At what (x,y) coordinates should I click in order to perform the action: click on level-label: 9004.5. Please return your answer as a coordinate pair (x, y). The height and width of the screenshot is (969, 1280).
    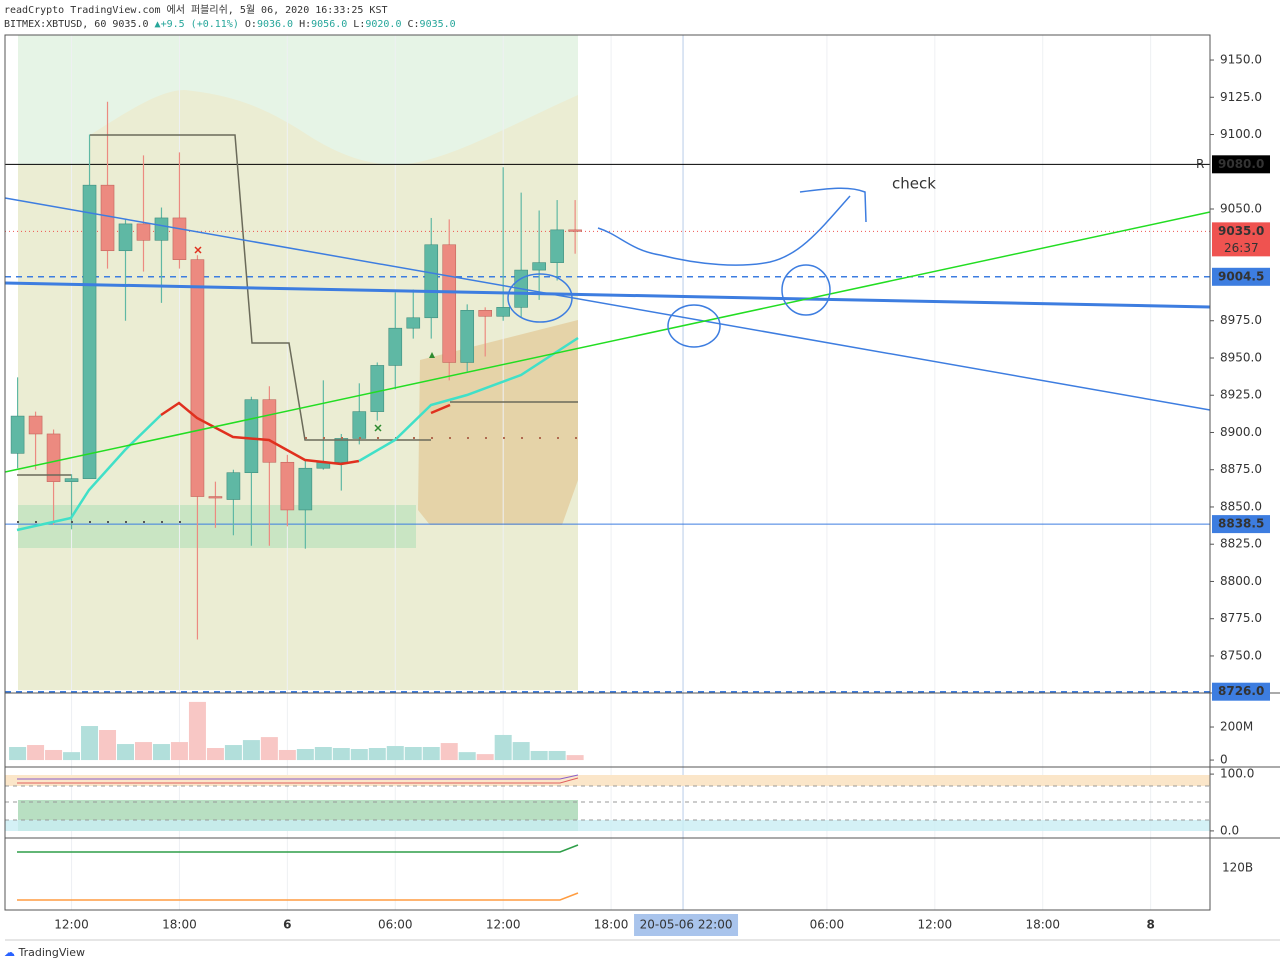
    Looking at the image, I should click on (1241, 276).